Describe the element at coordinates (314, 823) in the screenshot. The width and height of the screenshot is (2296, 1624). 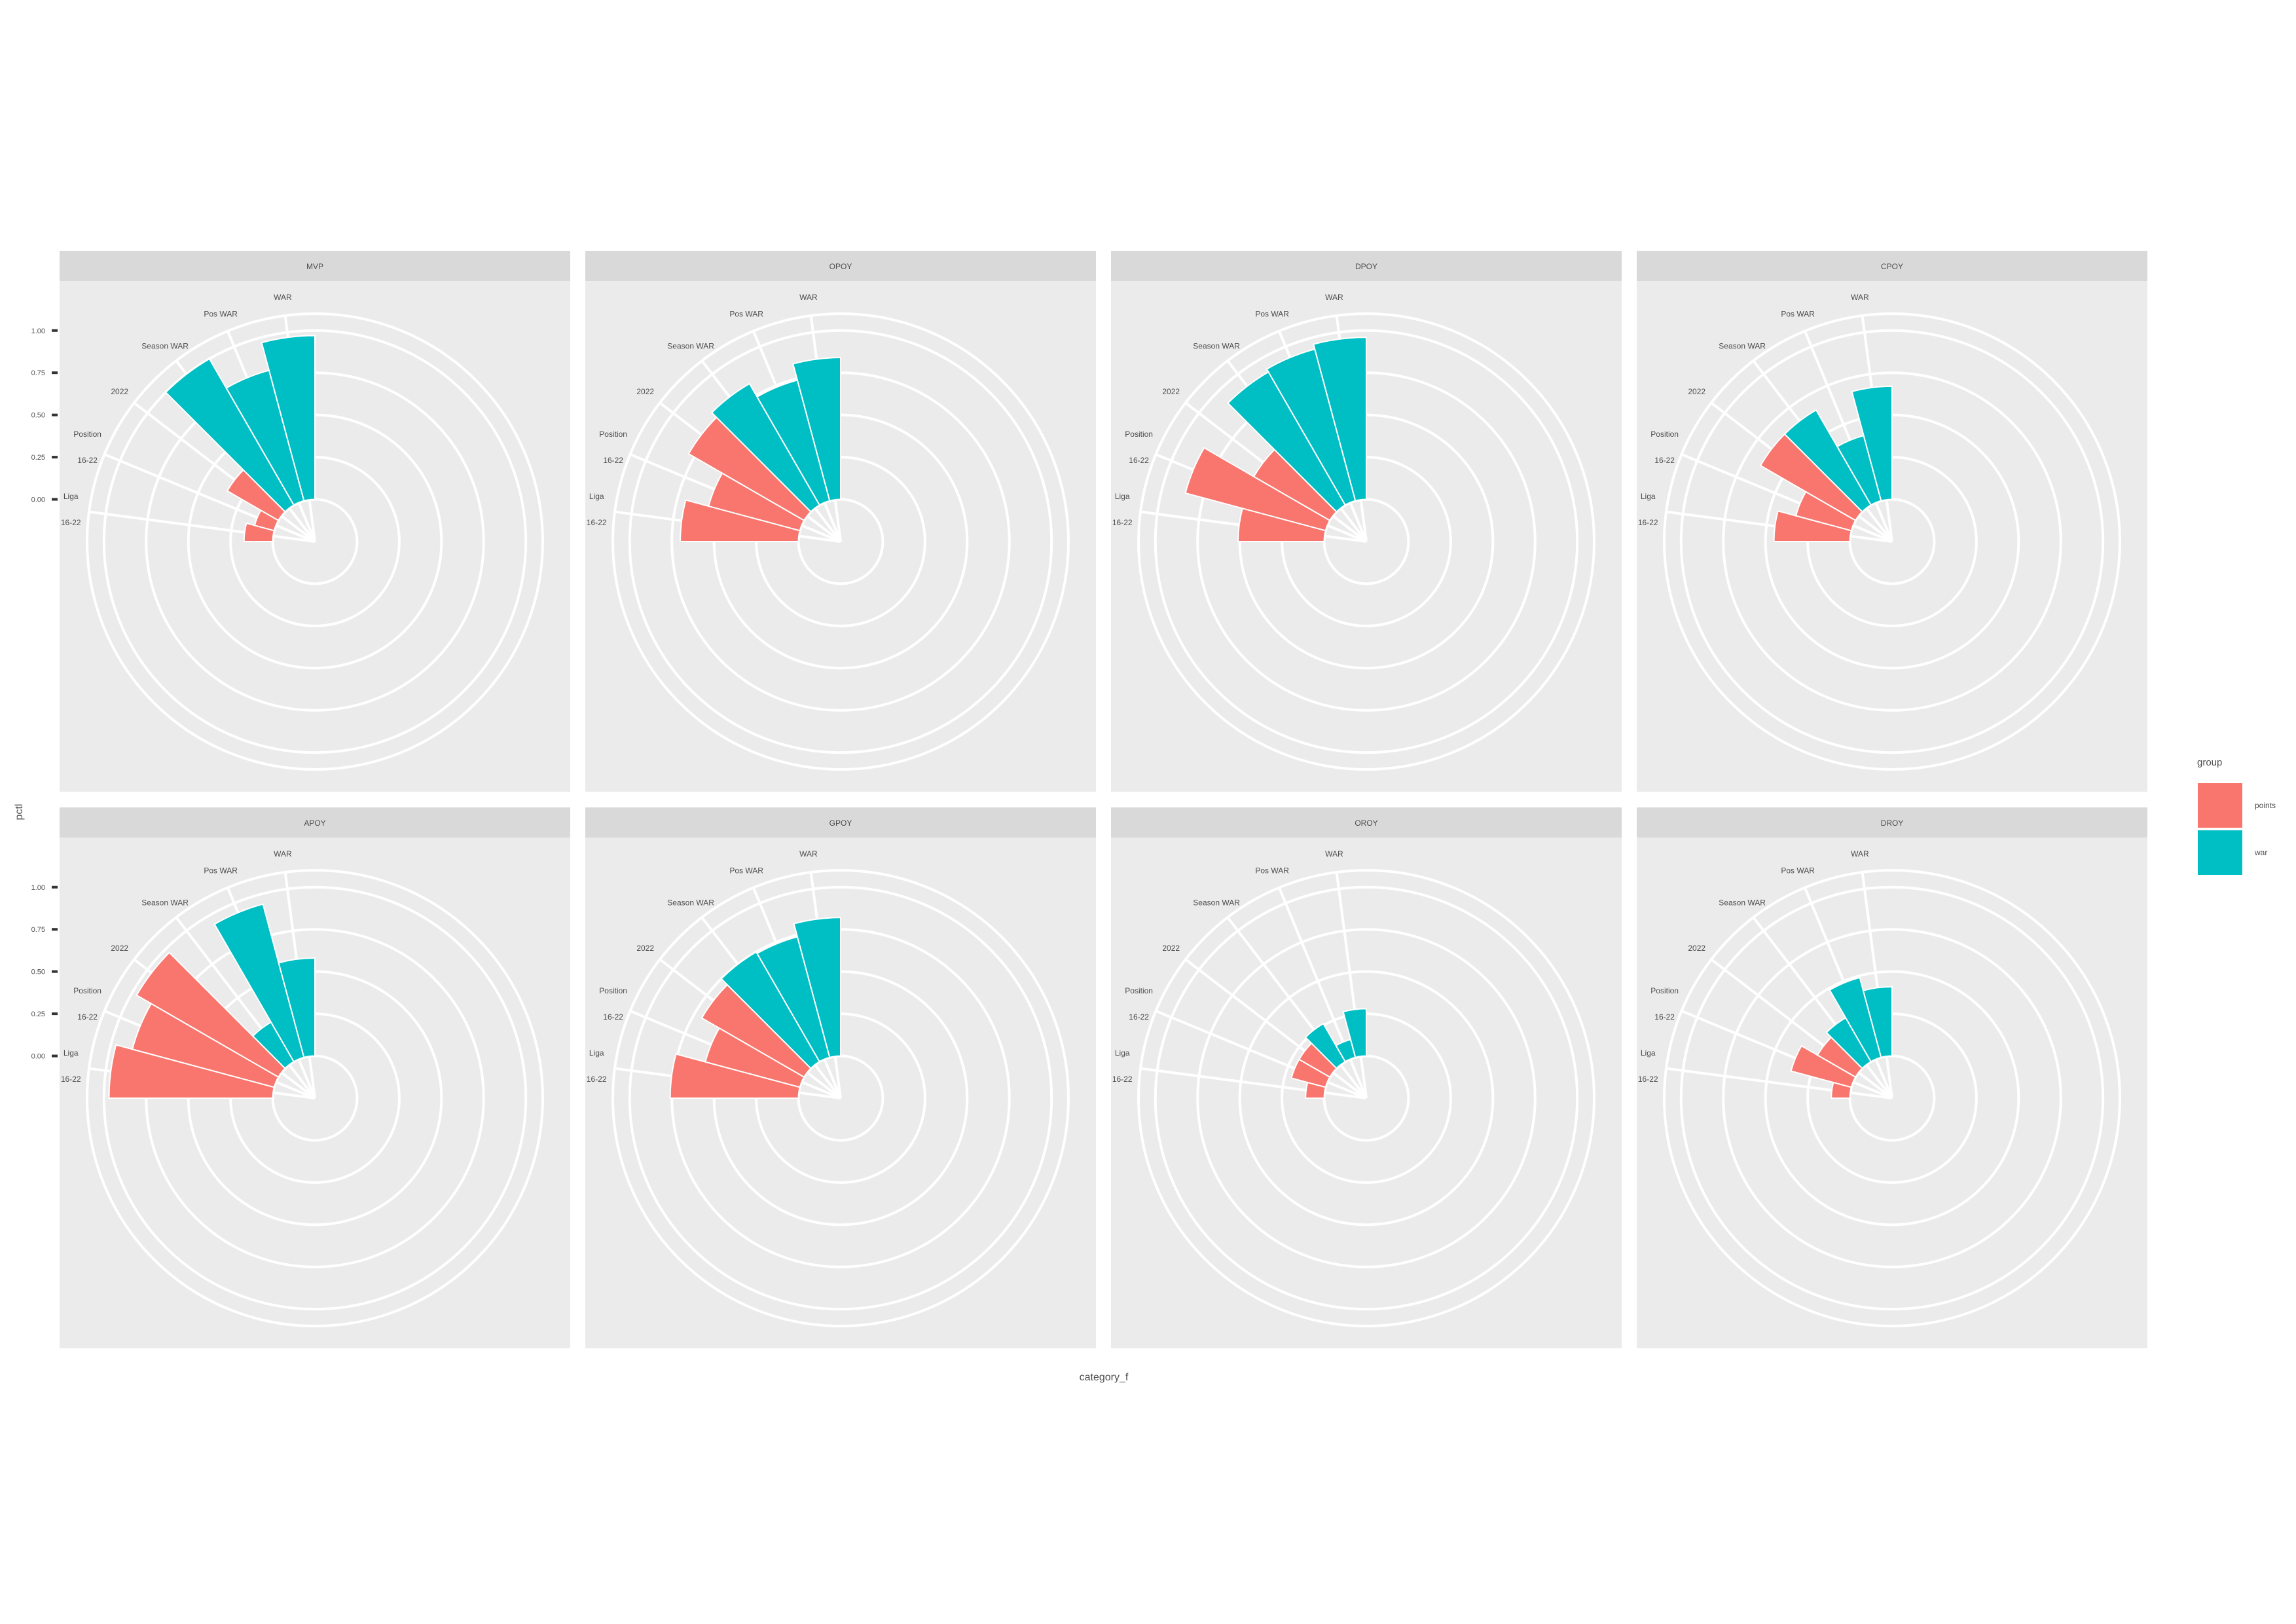
I see `strip-label: APOY` at that location.